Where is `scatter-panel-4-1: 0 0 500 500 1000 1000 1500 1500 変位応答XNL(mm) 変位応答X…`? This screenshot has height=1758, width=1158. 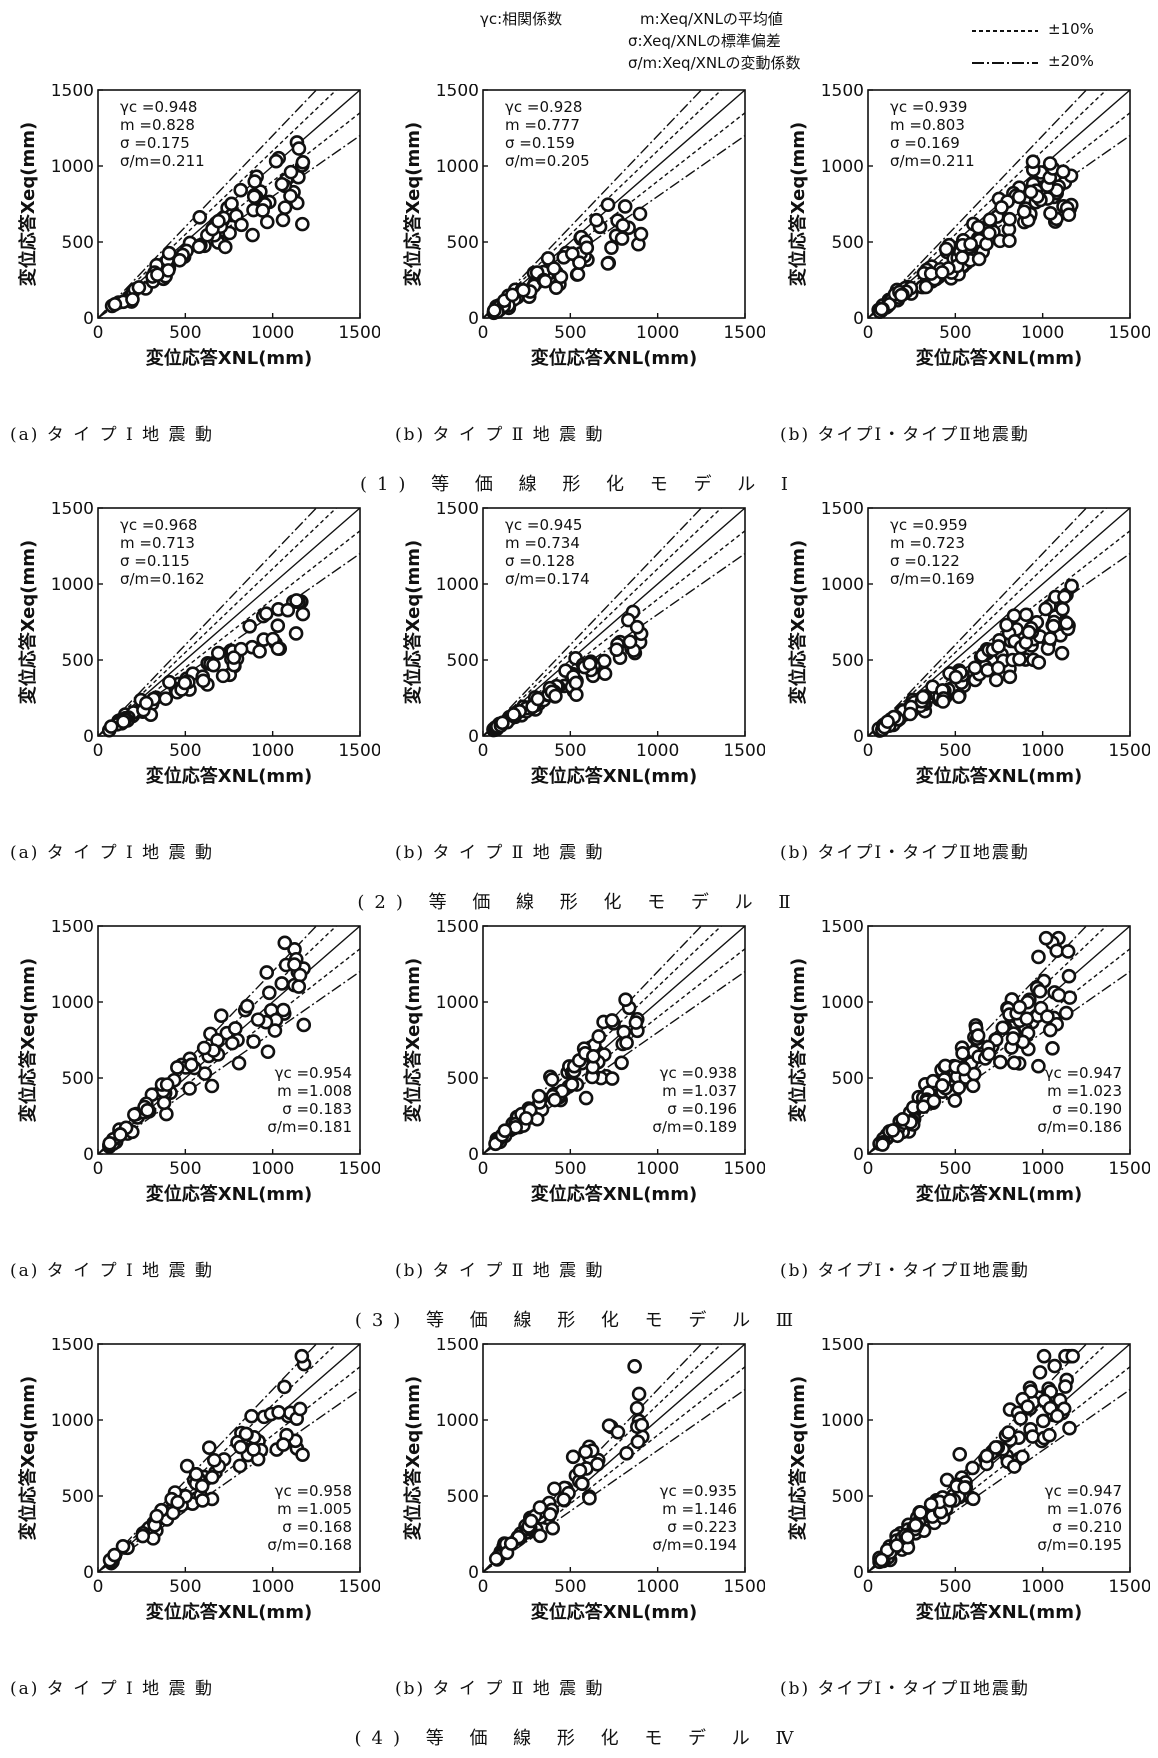 scatter-panel-4-1: 0 0 500 500 1000 1000 1500 1500 変位応答XNL(mm) 変位応答X… is located at coordinates (190, 1548).